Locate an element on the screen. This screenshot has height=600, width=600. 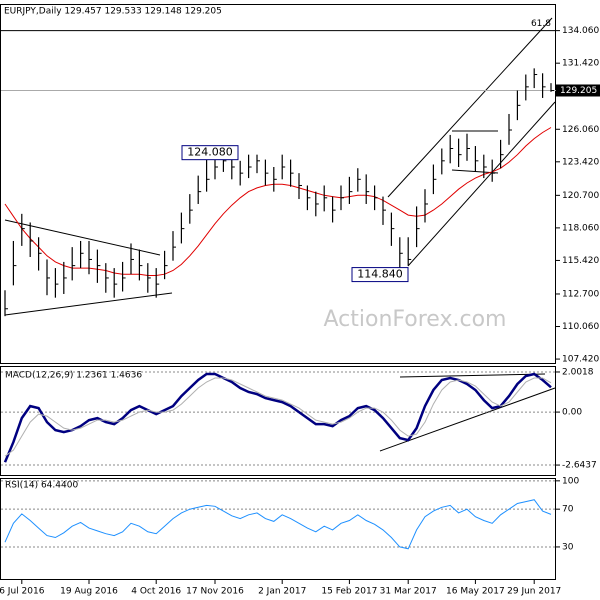
x-tick-label: 6 Jul 2016 is located at coordinates (22, 592).